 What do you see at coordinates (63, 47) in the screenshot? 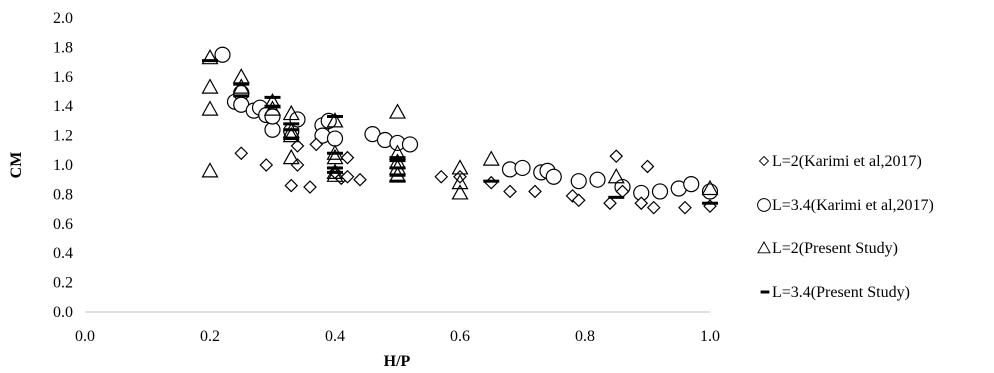
I see `y-tick-label: 1.8` at bounding box center [63, 47].